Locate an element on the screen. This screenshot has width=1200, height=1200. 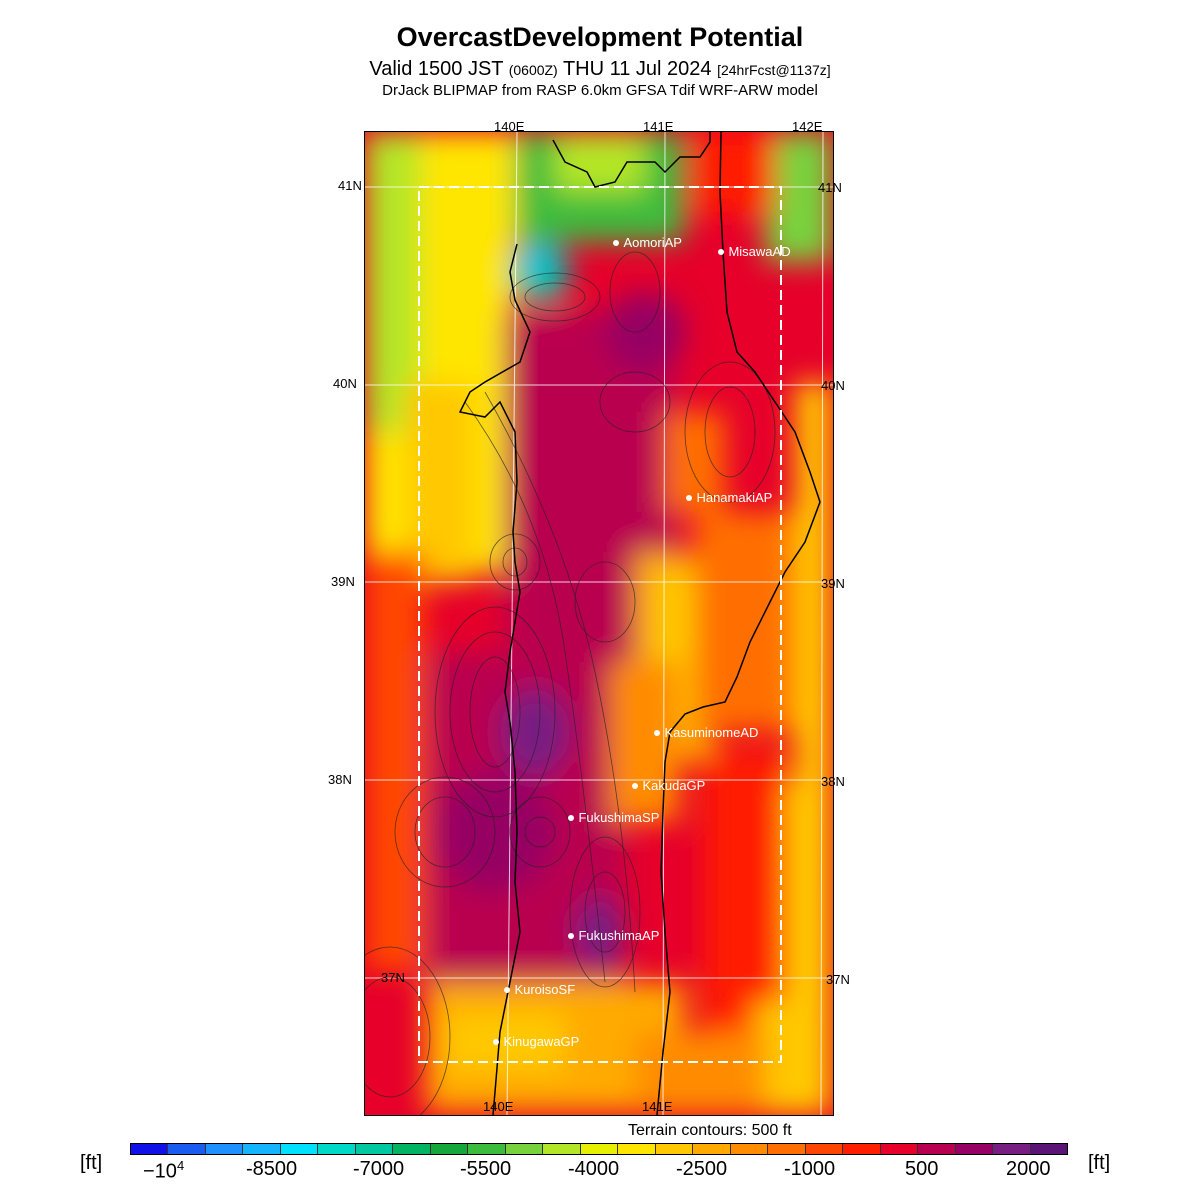
site-kakudagp: KakudaGP is located at coordinates (668, 786).